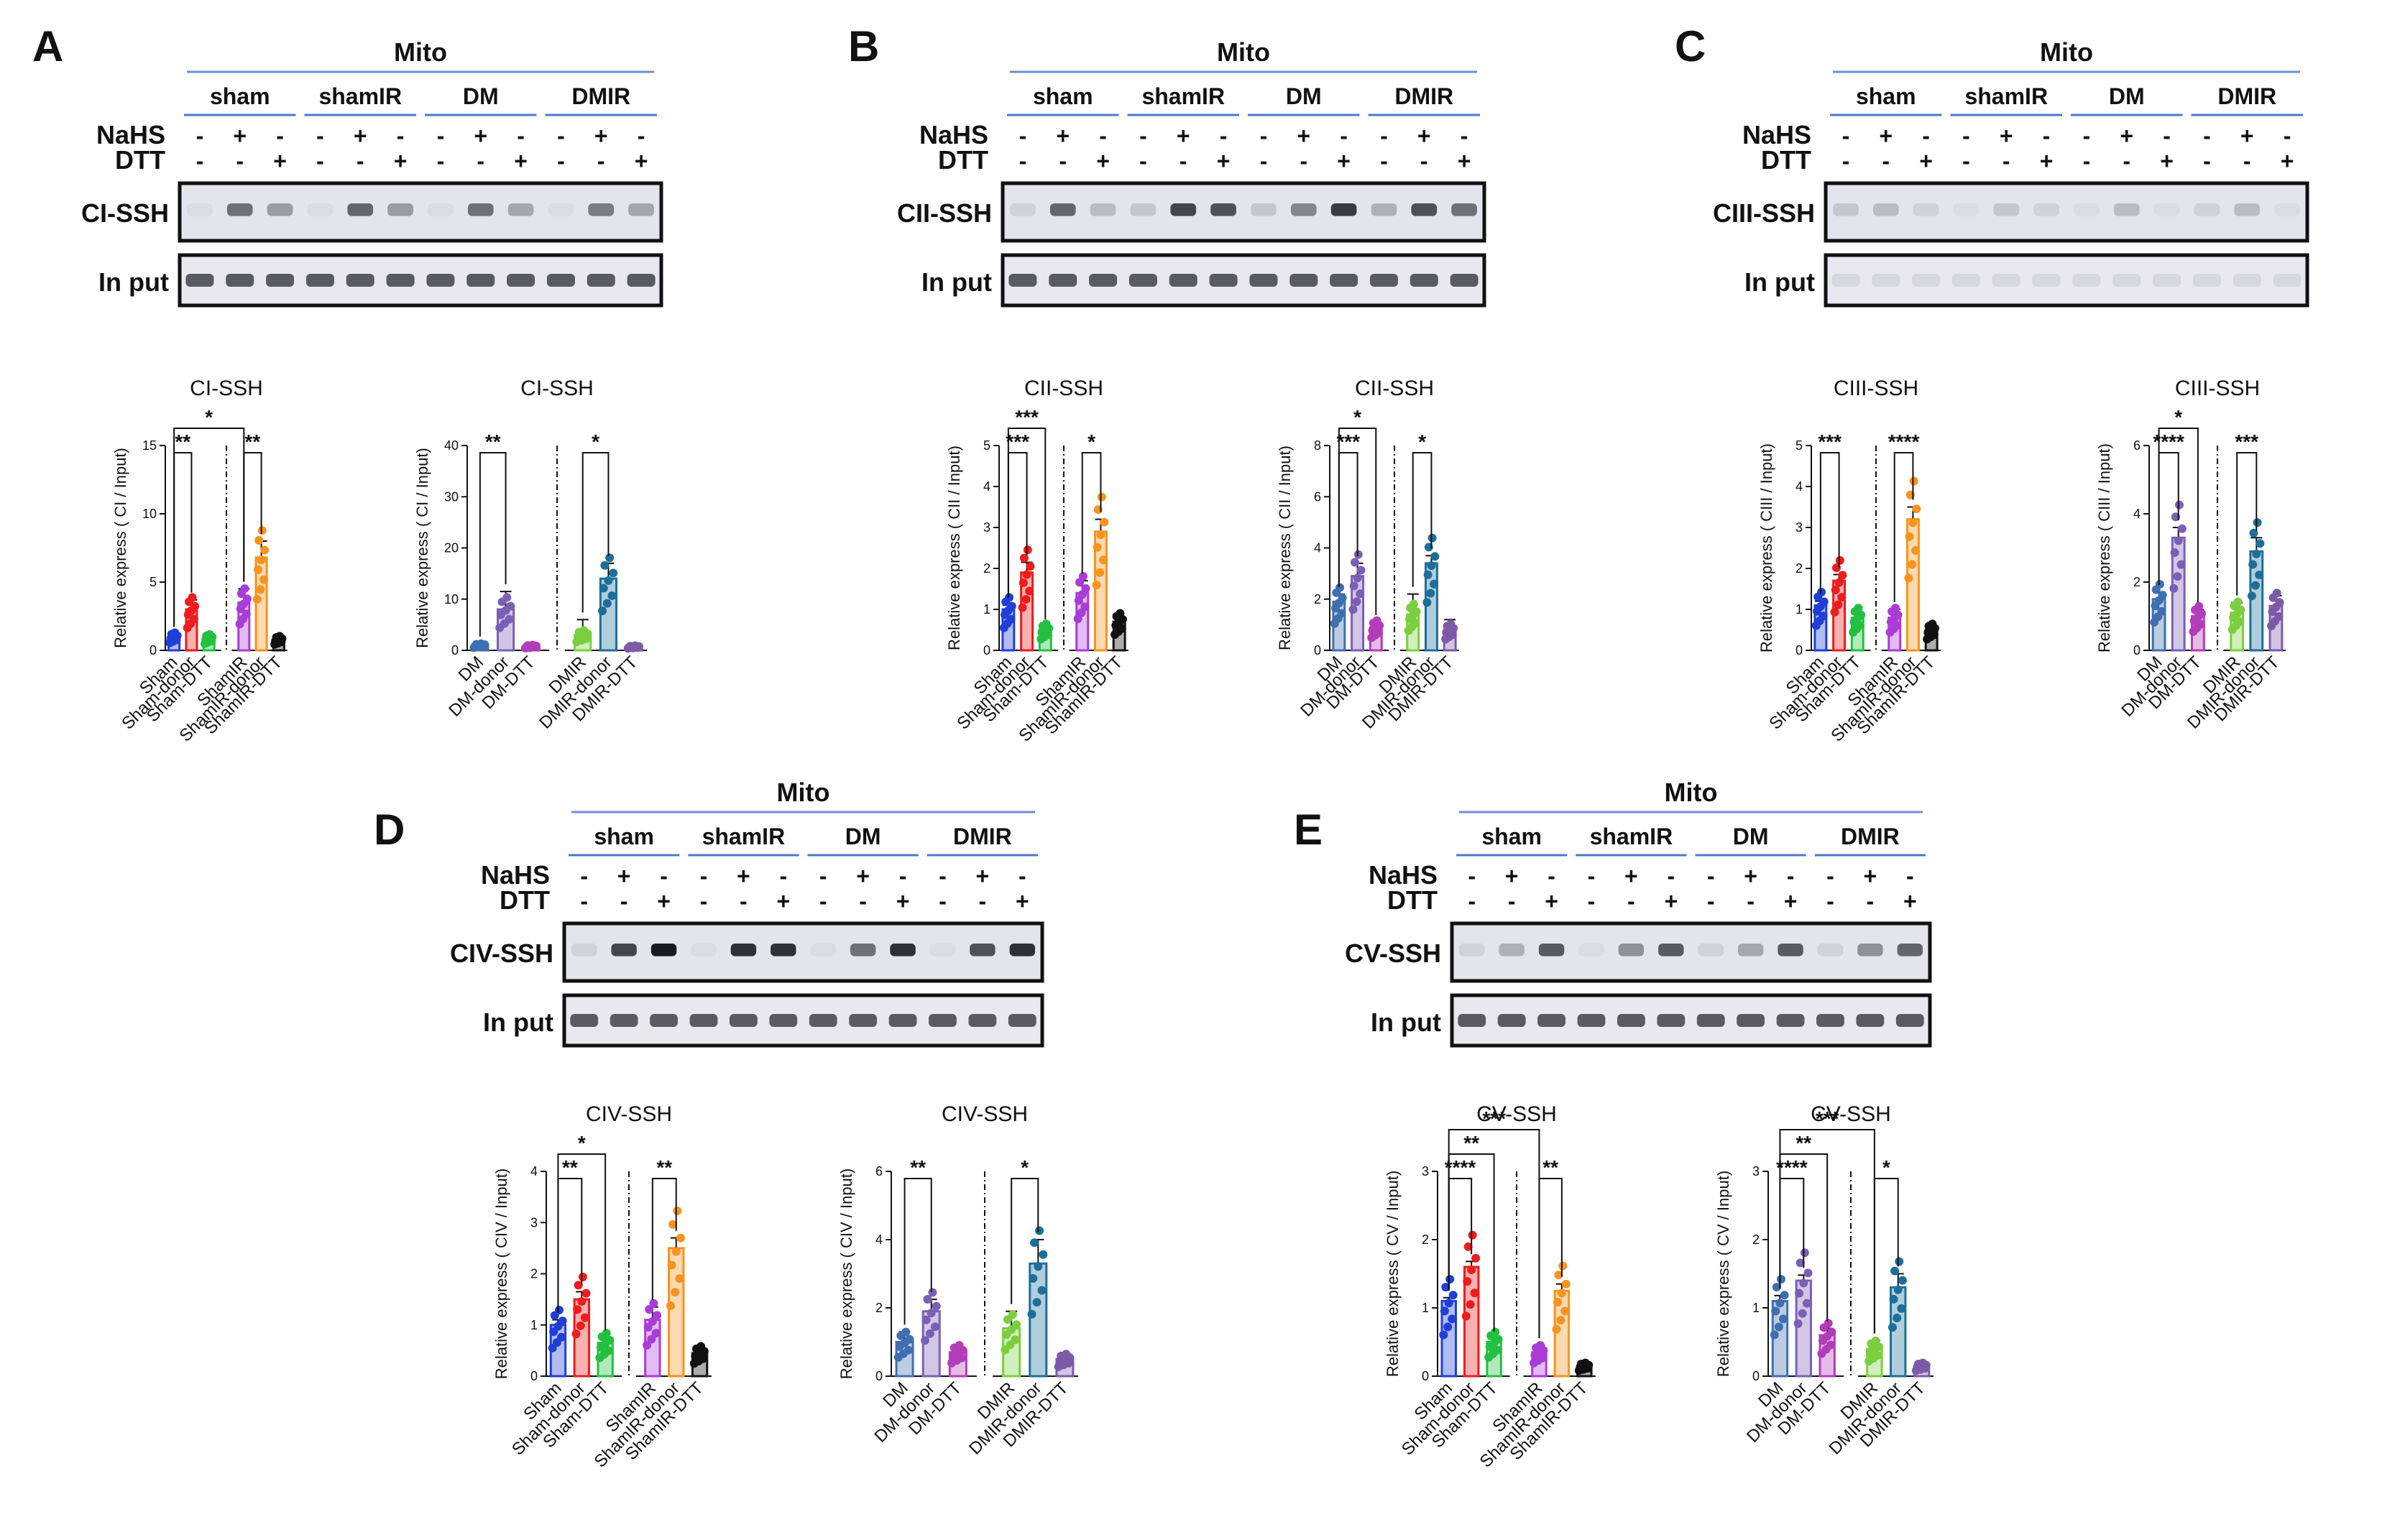  I want to click on significance-stars: ****, so click(2168, 441).